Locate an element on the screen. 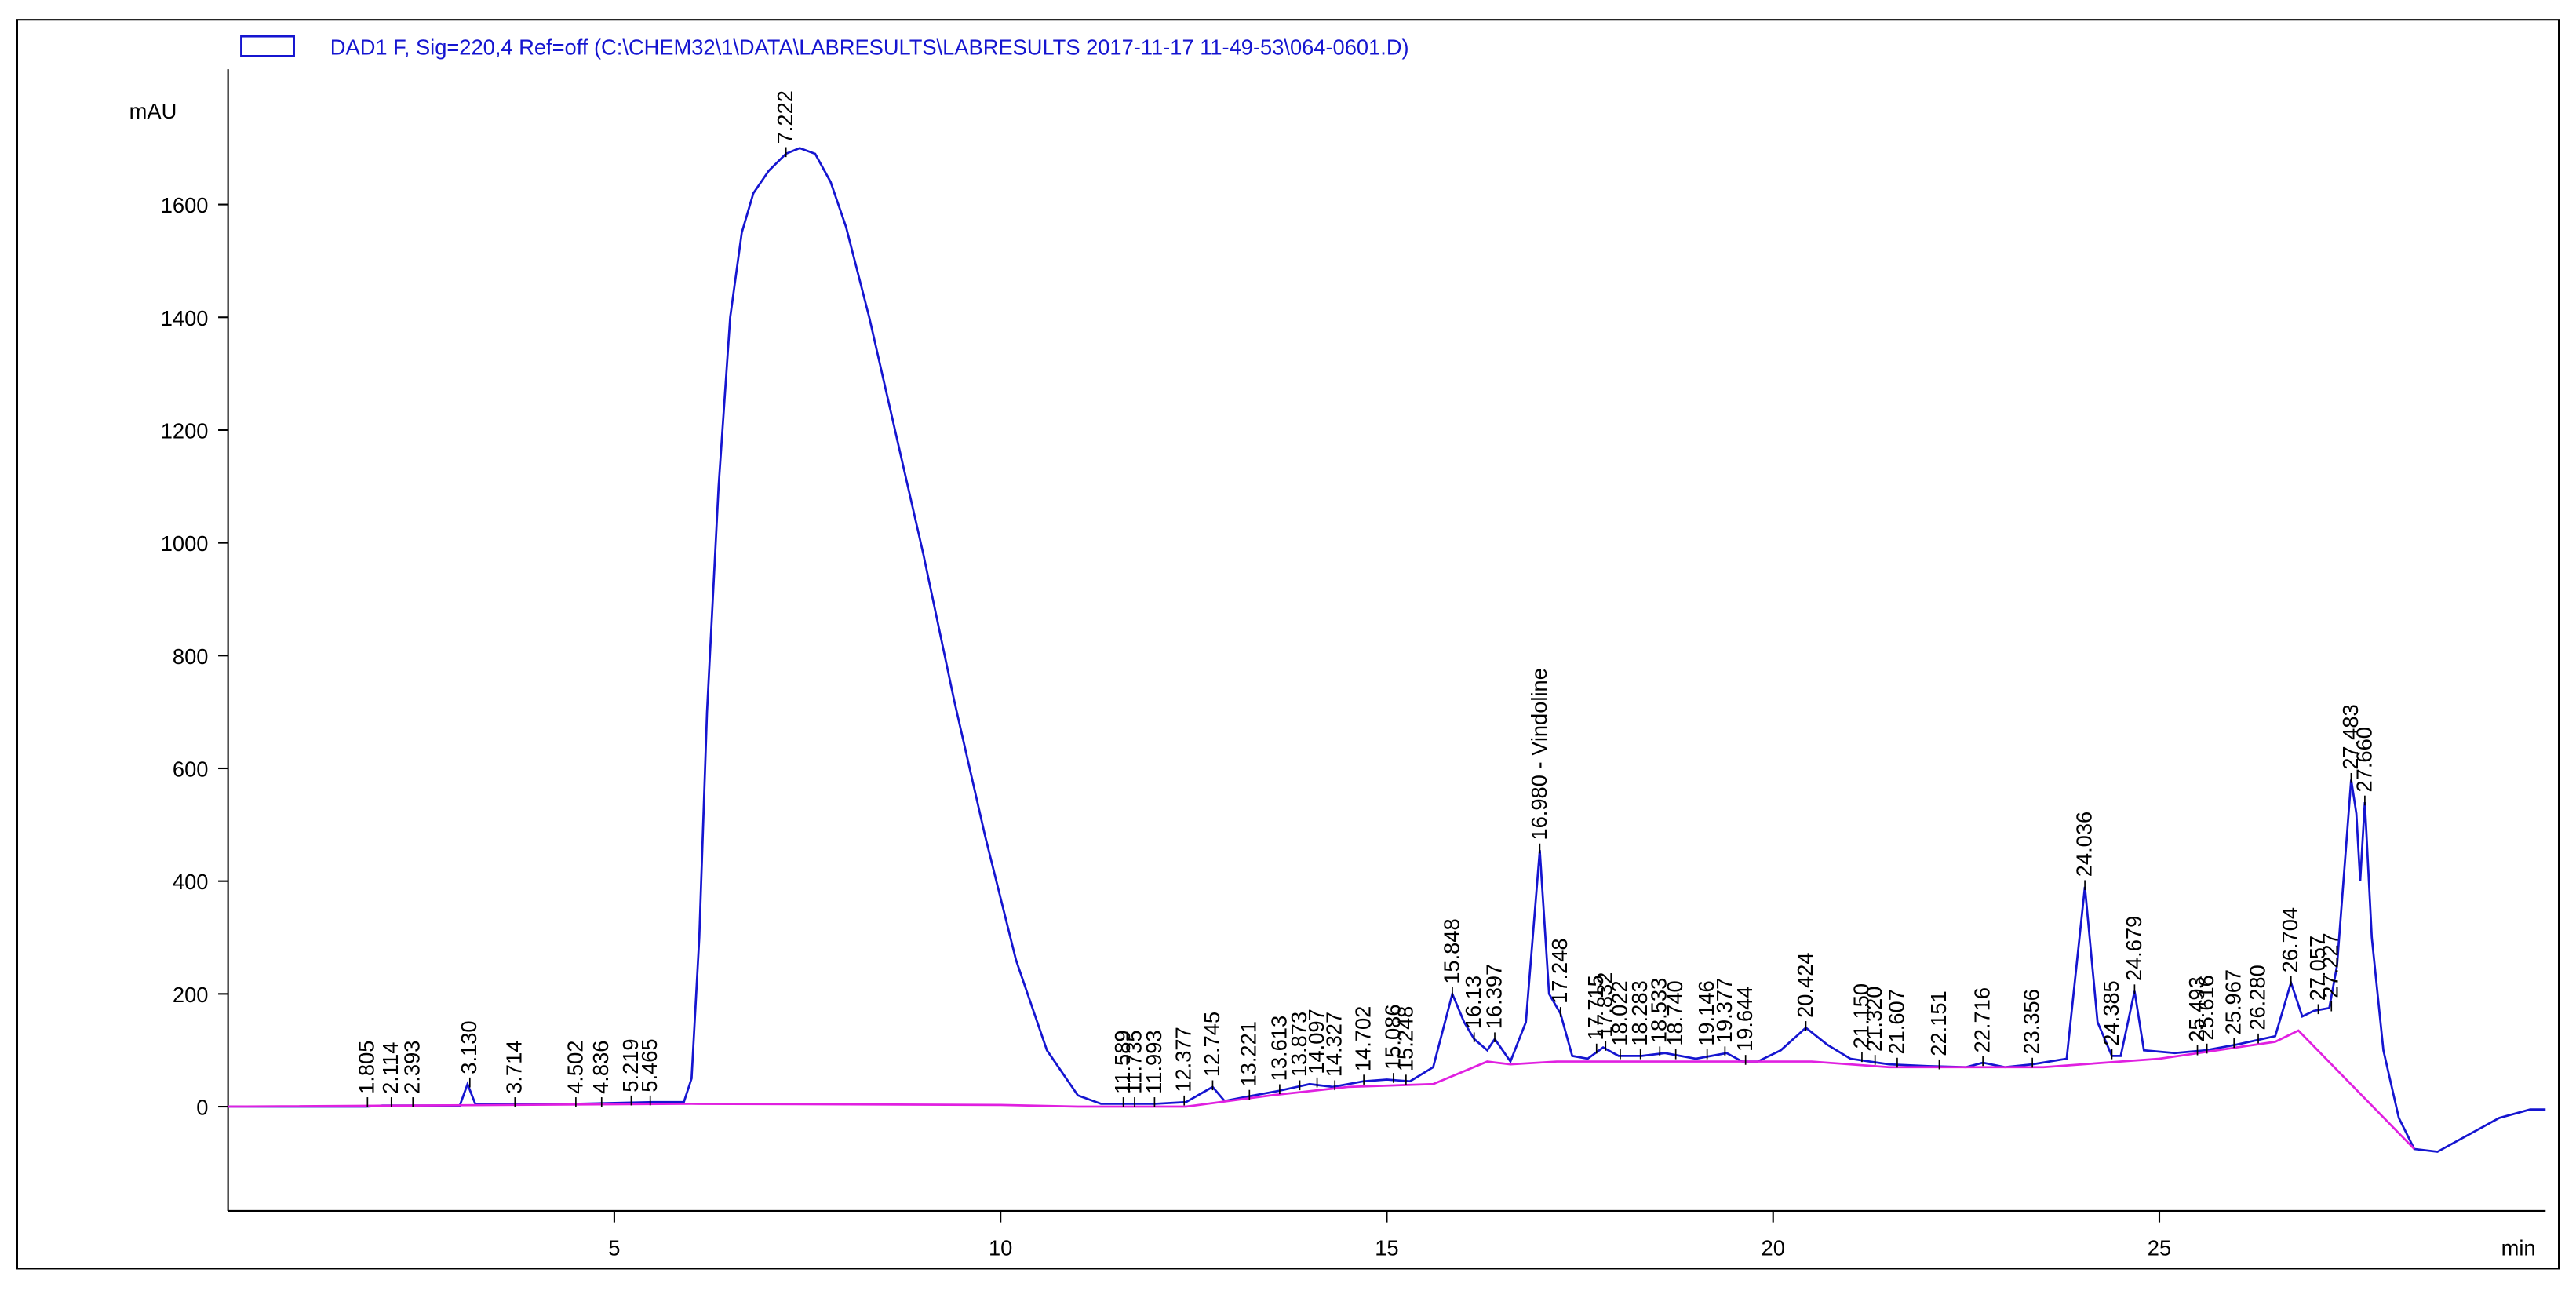 The image size is (2576, 1295). peak-label: 24.385 is located at coordinates (2111, 1012).